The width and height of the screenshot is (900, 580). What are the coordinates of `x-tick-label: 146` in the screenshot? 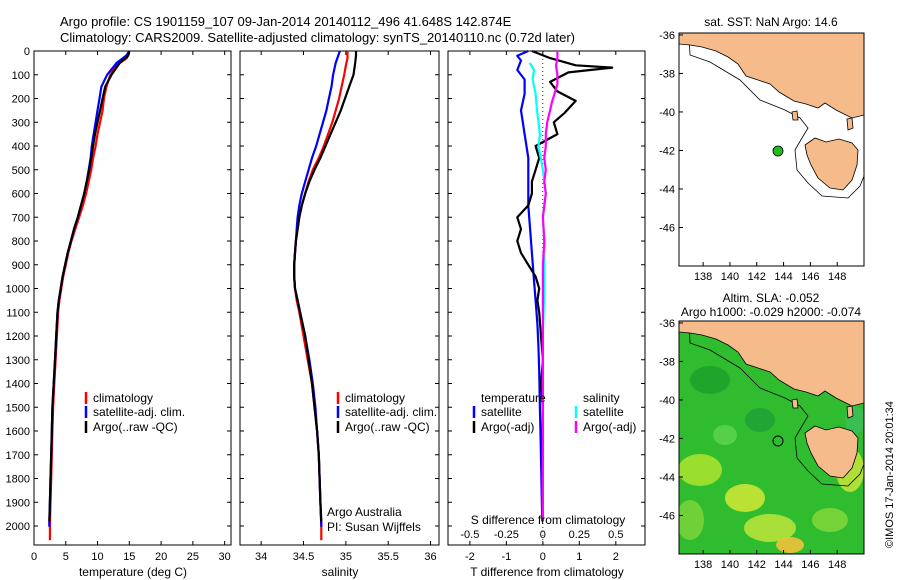 It's located at (810, 565).